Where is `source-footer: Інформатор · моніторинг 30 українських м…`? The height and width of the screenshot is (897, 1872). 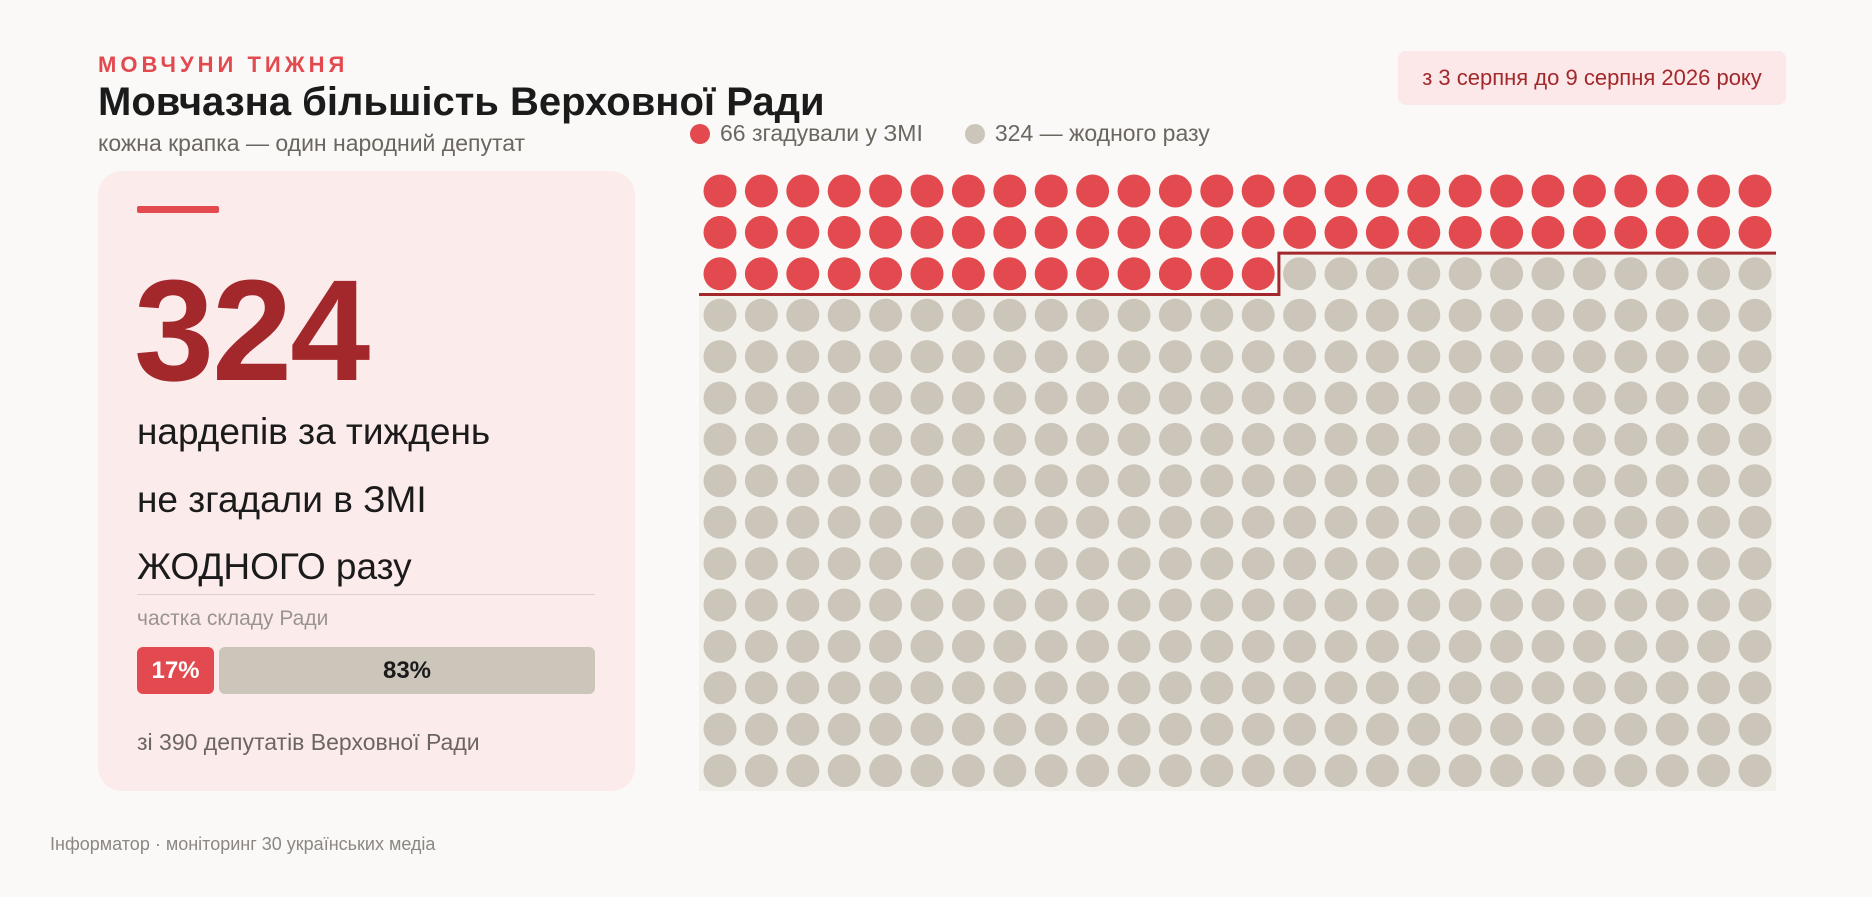
source-footer: Інформатор · моніторинг 30 українських м… is located at coordinates (243, 844).